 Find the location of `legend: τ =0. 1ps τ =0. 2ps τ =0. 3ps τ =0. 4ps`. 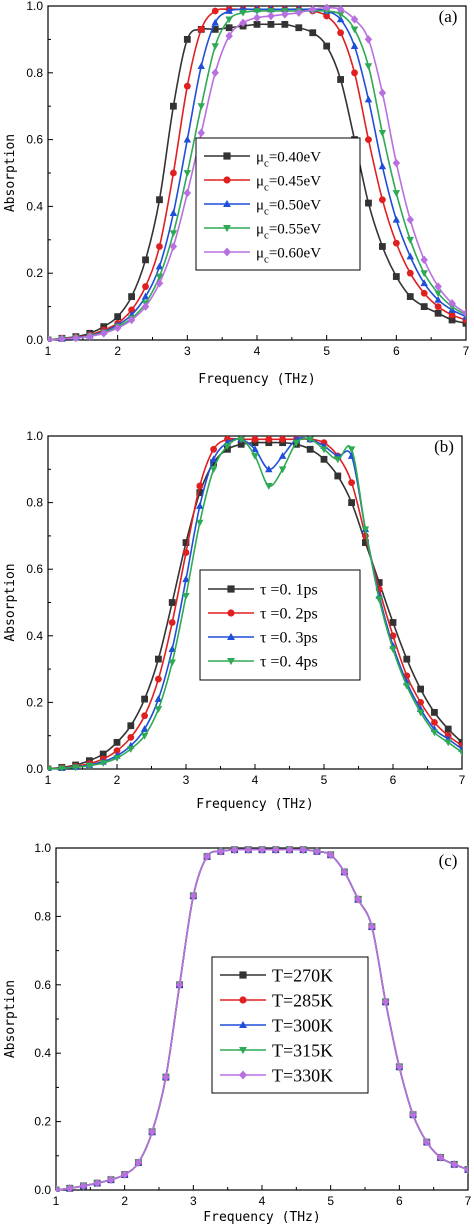

legend: τ =0. 1ps τ =0. 2ps τ =0. 3ps τ =0. 4ps is located at coordinates (280, 625).